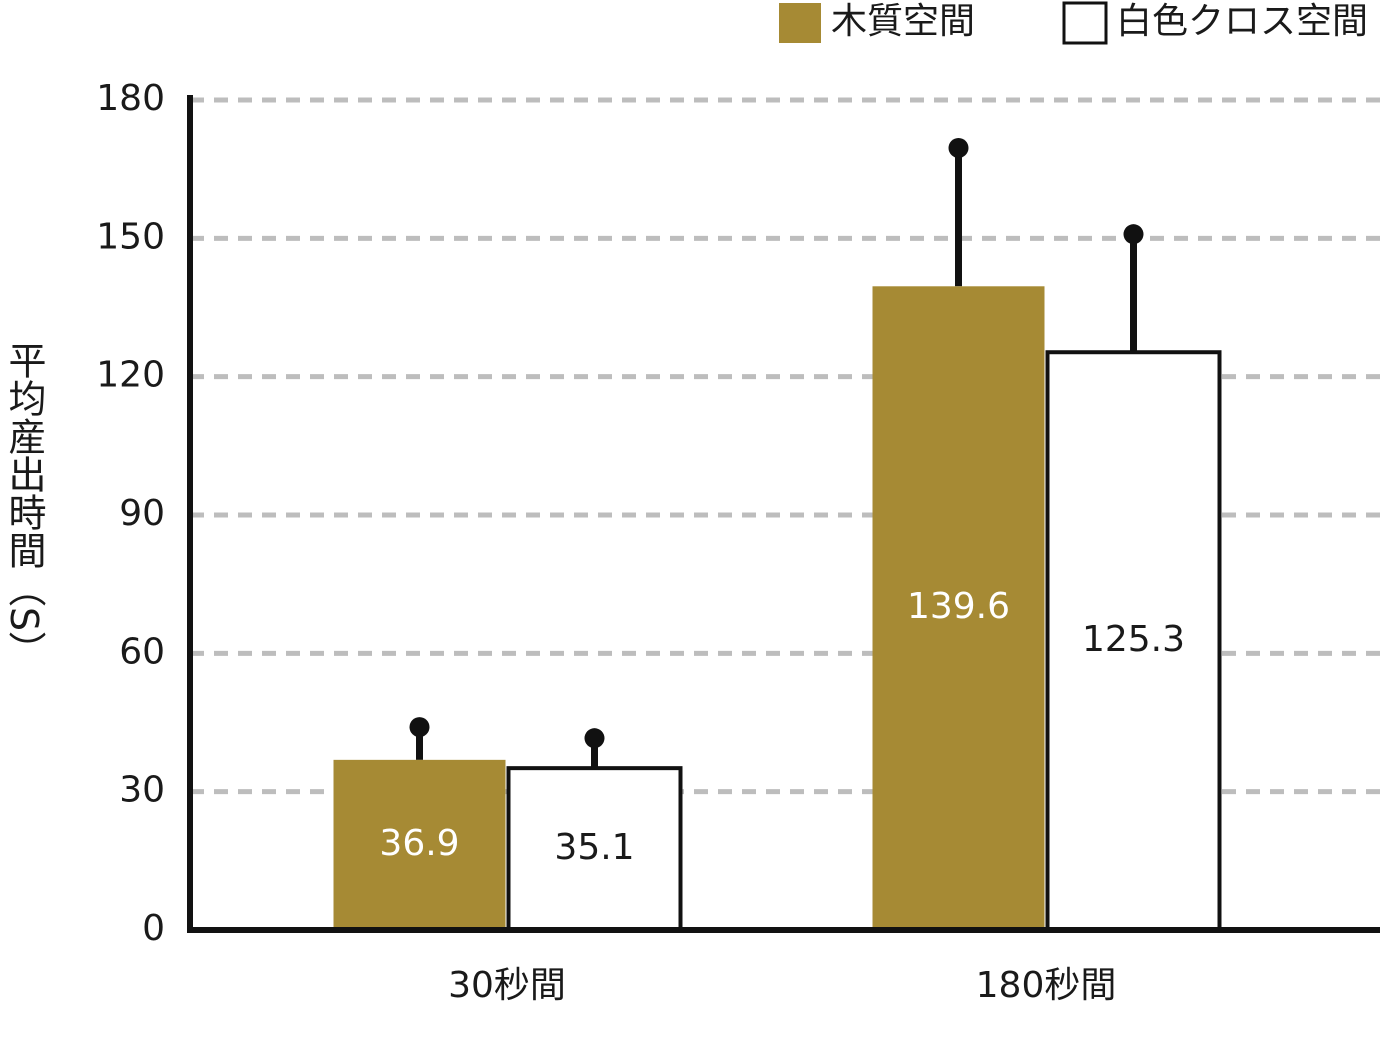 The image size is (1400, 1042). What do you see at coordinates (1242, 21) in the screenshot?
I see `legend-label: 白色クロス空間` at bounding box center [1242, 21].